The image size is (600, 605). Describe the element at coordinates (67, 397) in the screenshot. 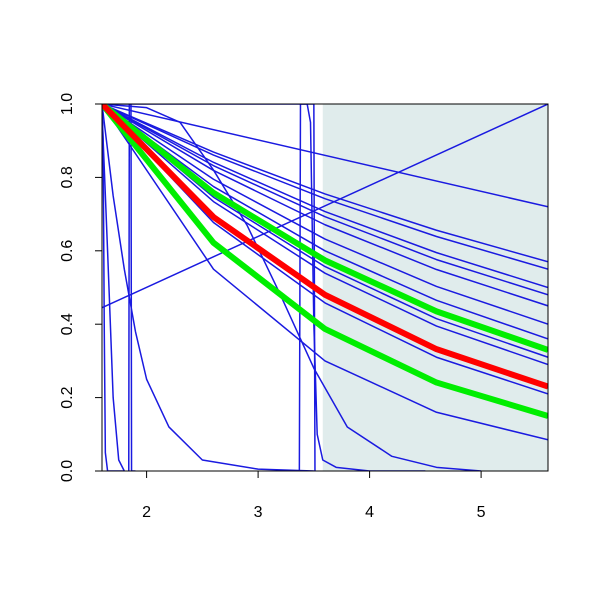

I see `y-tick-label: 0.2` at that location.